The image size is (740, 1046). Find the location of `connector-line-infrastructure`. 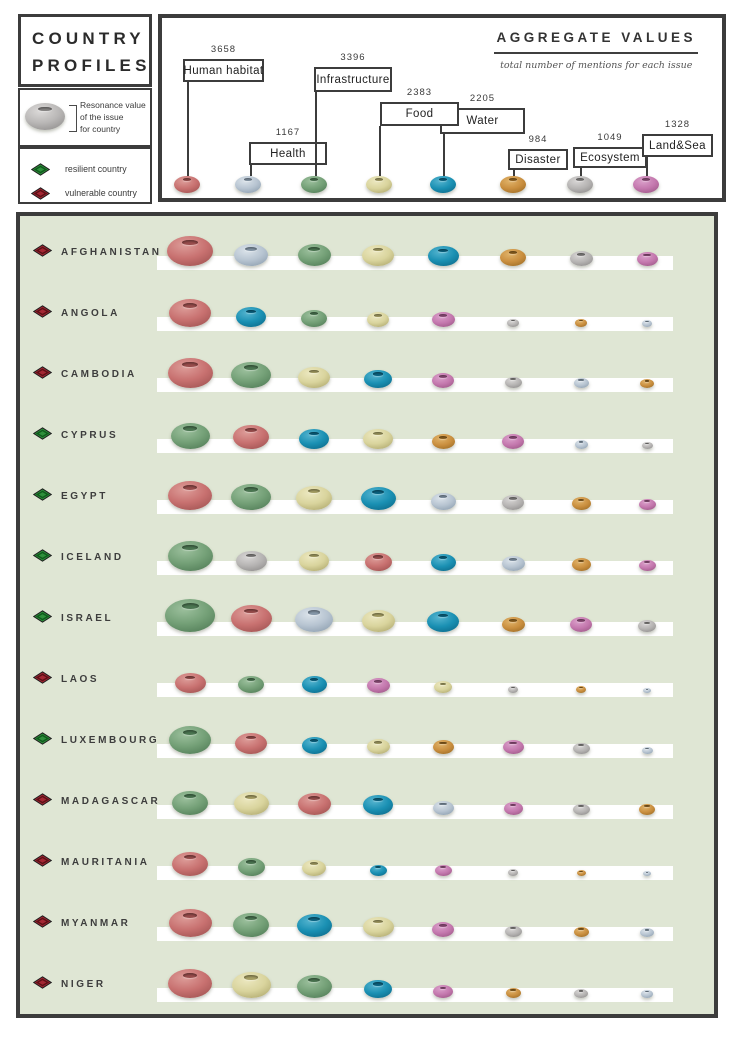

connector-line-infrastructure is located at coordinates (316, 134).